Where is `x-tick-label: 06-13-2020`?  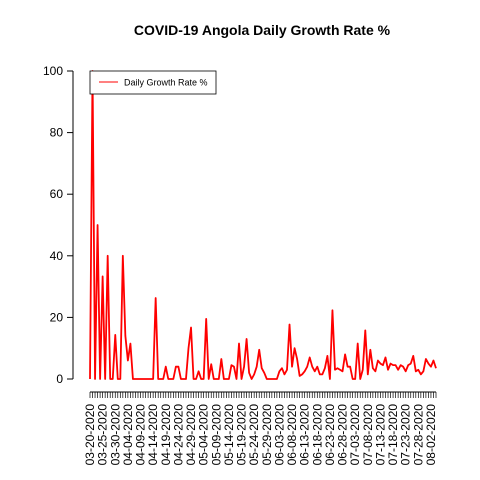
x-tick-label: 06-13-2020 is located at coordinates (305, 435).